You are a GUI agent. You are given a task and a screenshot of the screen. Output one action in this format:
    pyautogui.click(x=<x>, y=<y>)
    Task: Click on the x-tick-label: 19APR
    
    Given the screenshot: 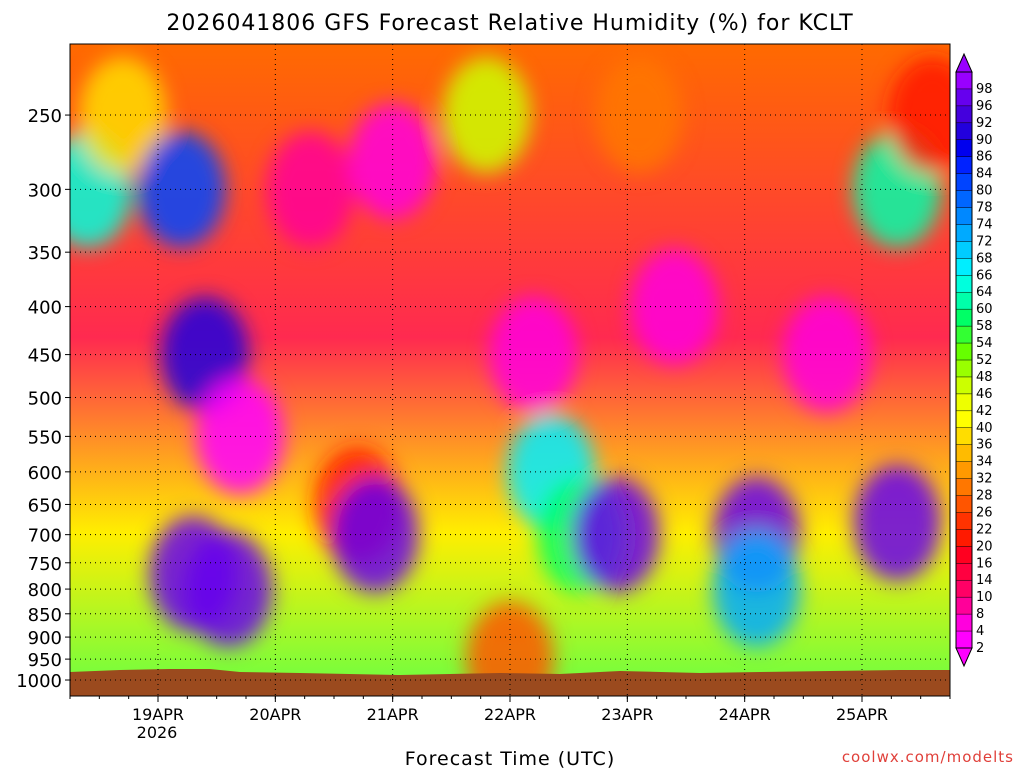 What is the action you would take?
    pyautogui.click(x=158, y=714)
    